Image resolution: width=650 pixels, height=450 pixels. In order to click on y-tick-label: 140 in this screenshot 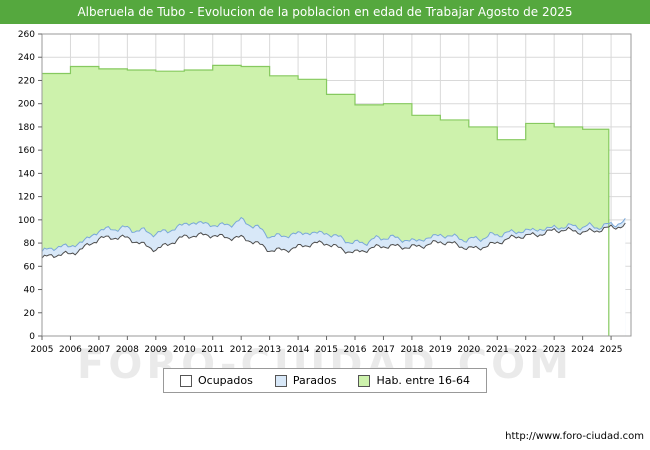, I will do `click(26, 174)`.